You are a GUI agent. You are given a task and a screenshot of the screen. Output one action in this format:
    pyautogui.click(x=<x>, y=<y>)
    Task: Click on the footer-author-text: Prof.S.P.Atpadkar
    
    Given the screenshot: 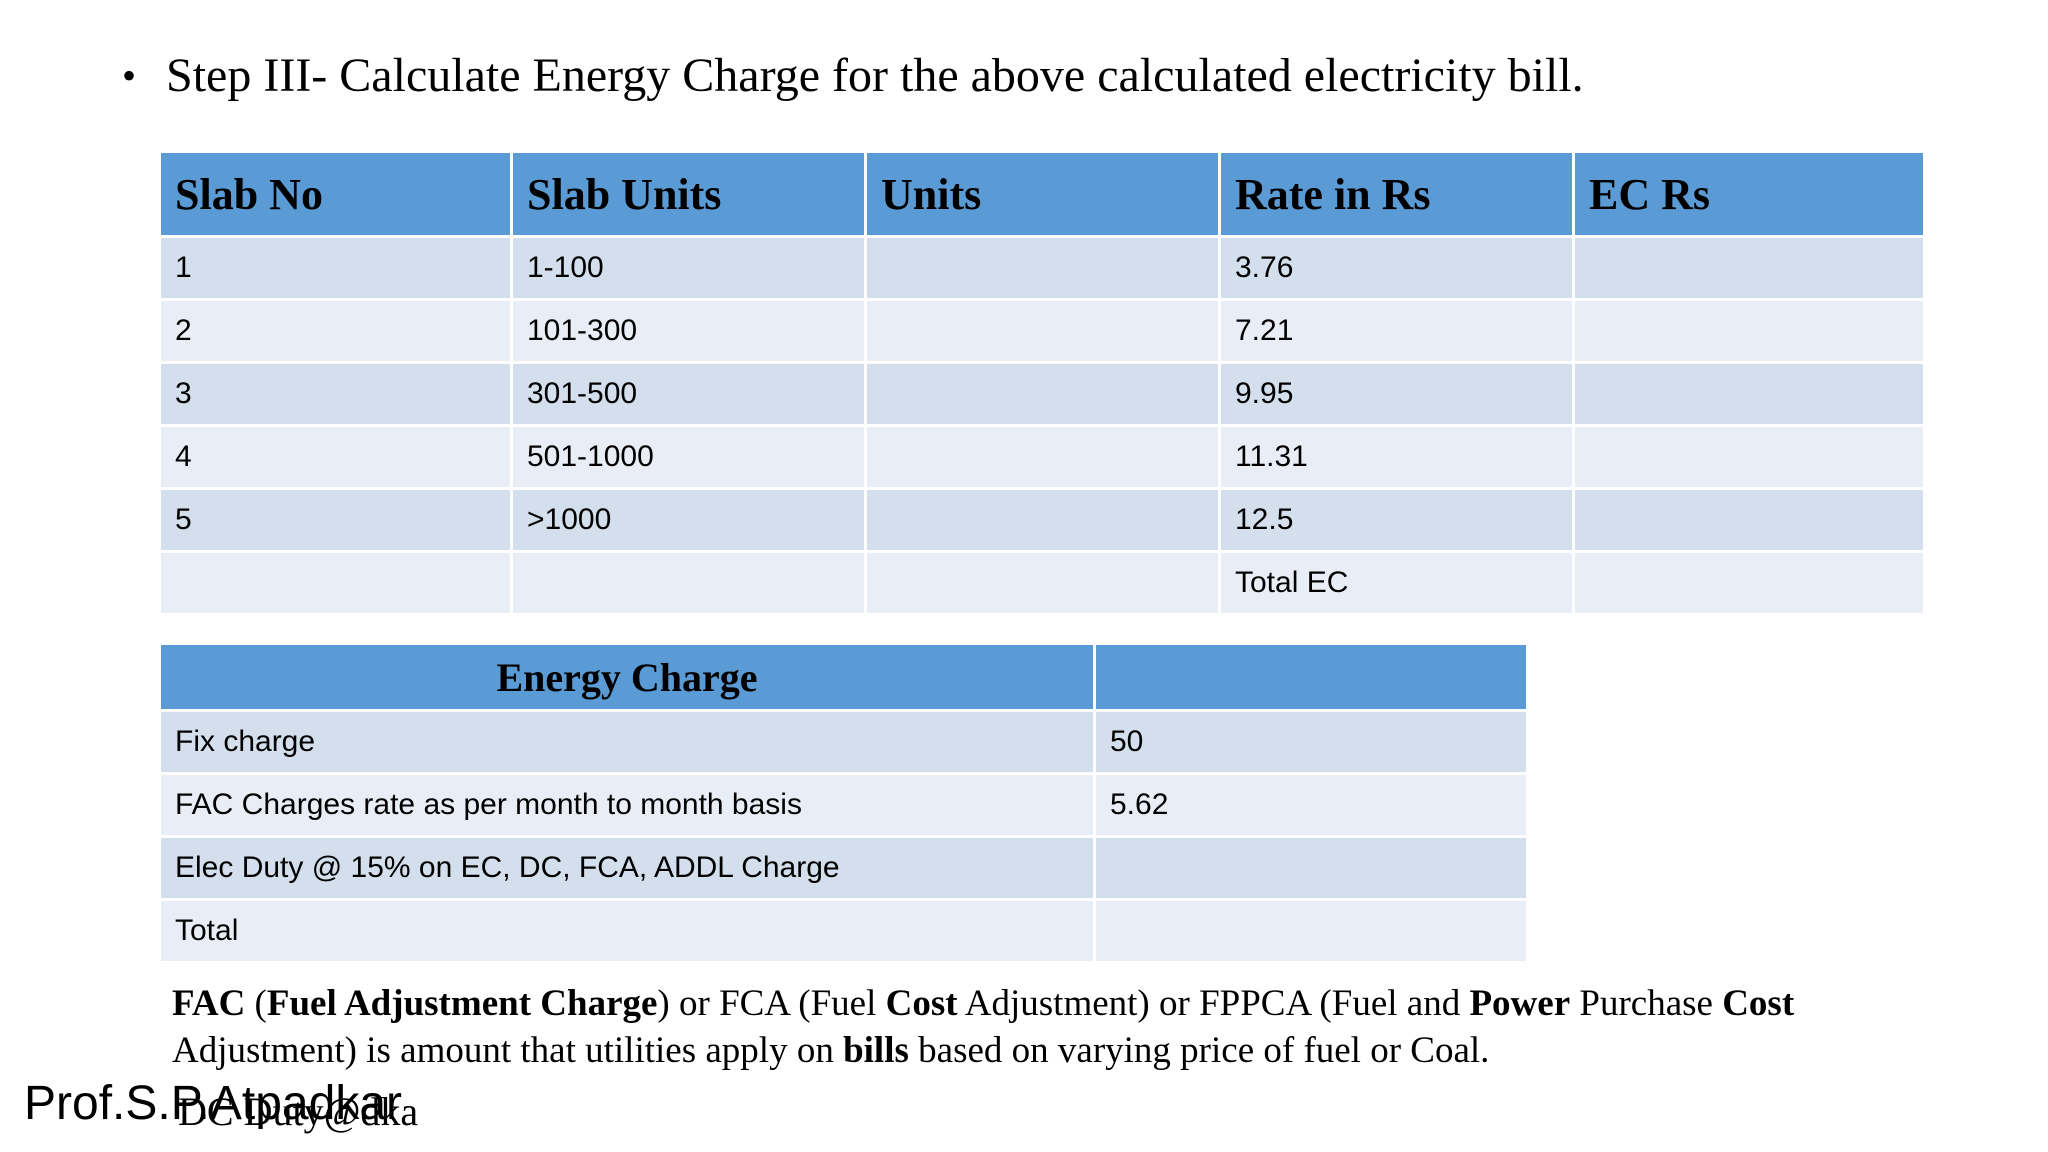 What is the action you would take?
    pyautogui.click(x=213, y=1103)
    